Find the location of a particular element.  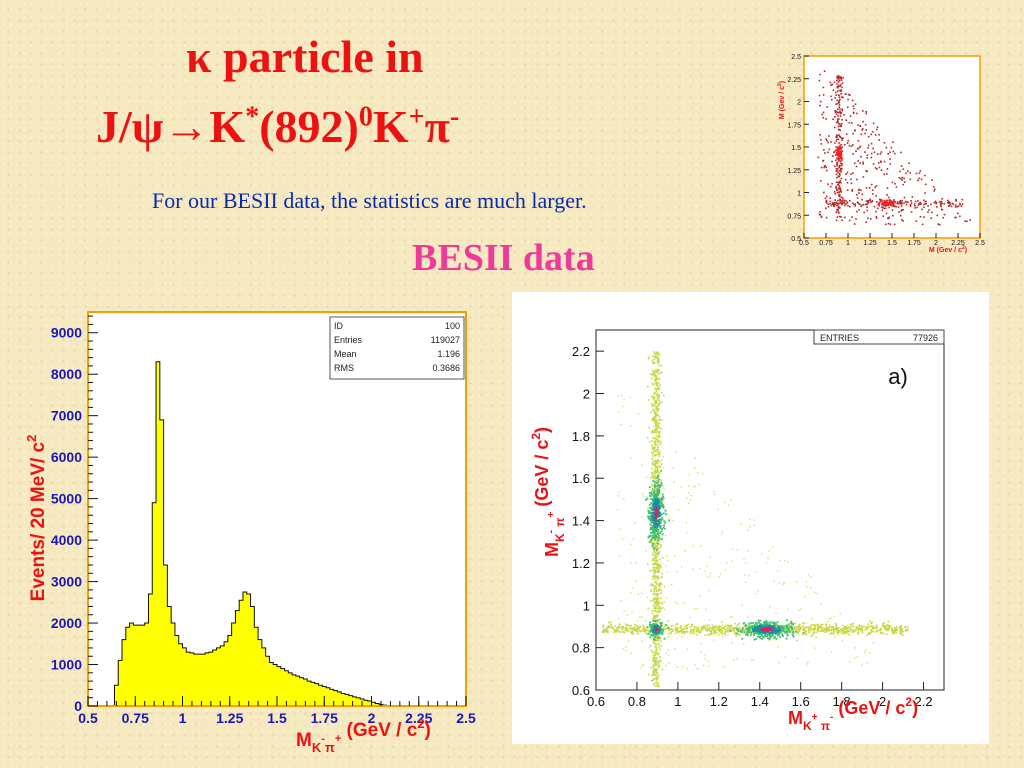

small-xlabel: M (Gev / c2) is located at coordinates (948, 249).